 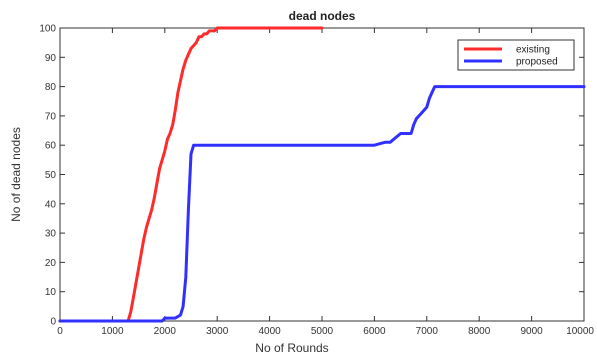 I want to click on x-tick-label: 10000, so click(x=580, y=331).